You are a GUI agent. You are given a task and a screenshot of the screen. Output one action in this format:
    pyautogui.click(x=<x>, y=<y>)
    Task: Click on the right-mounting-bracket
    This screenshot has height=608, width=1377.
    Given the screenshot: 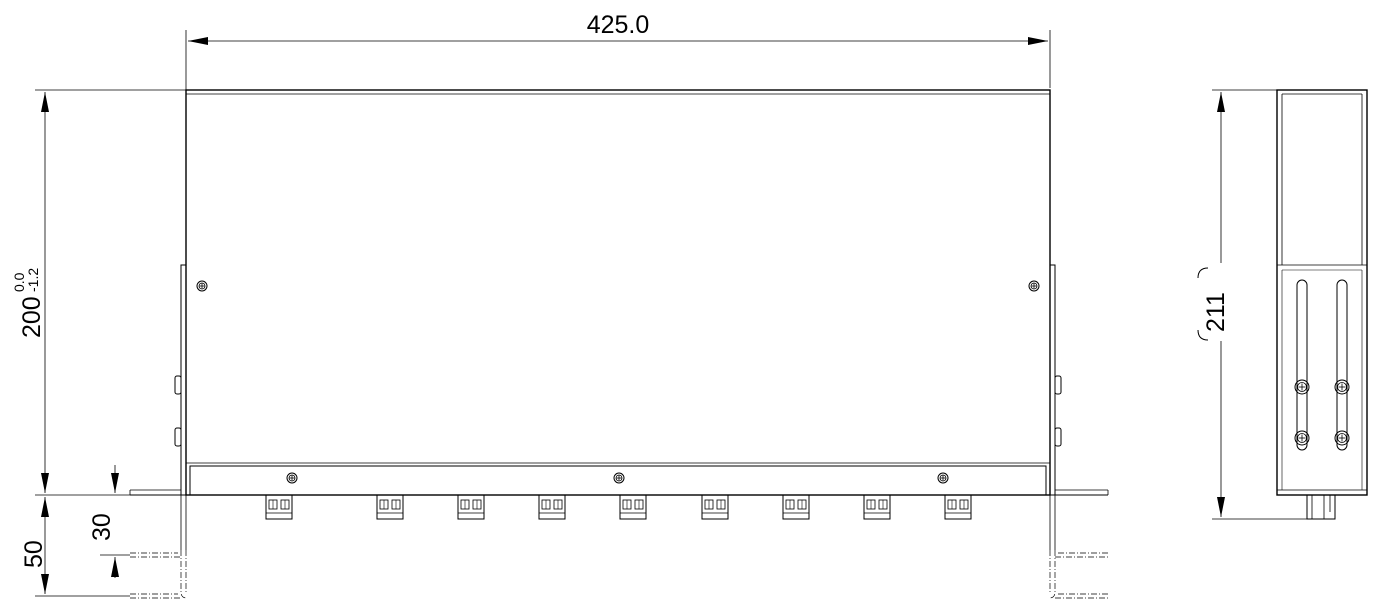 What is the action you would take?
    pyautogui.click(x=1079, y=519)
    